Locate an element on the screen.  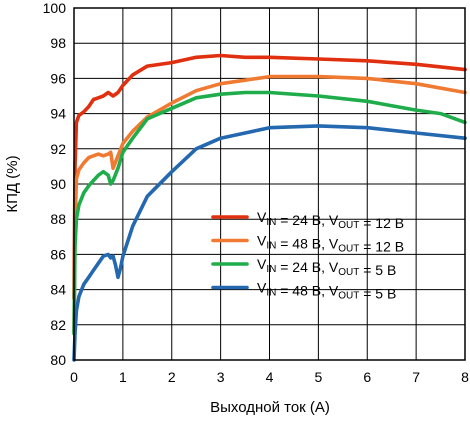
y-tick-label: 84 is located at coordinates (58, 290).